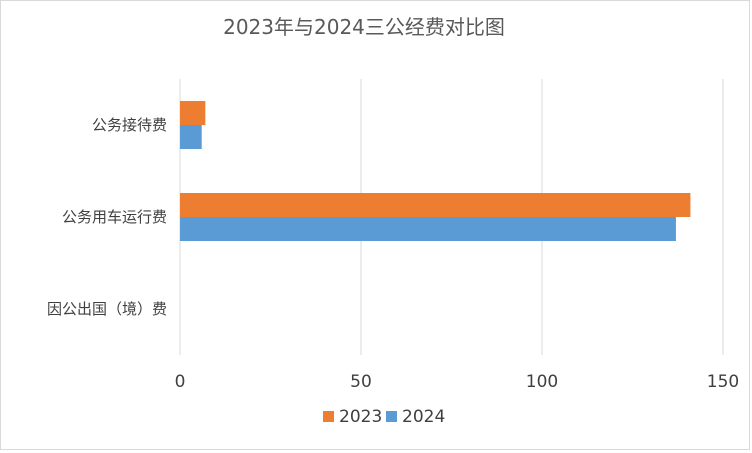  What do you see at coordinates (114, 217) in the screenshot?
I see `category-label-1: 公务用车运行费` at bounding box center [114, 217].